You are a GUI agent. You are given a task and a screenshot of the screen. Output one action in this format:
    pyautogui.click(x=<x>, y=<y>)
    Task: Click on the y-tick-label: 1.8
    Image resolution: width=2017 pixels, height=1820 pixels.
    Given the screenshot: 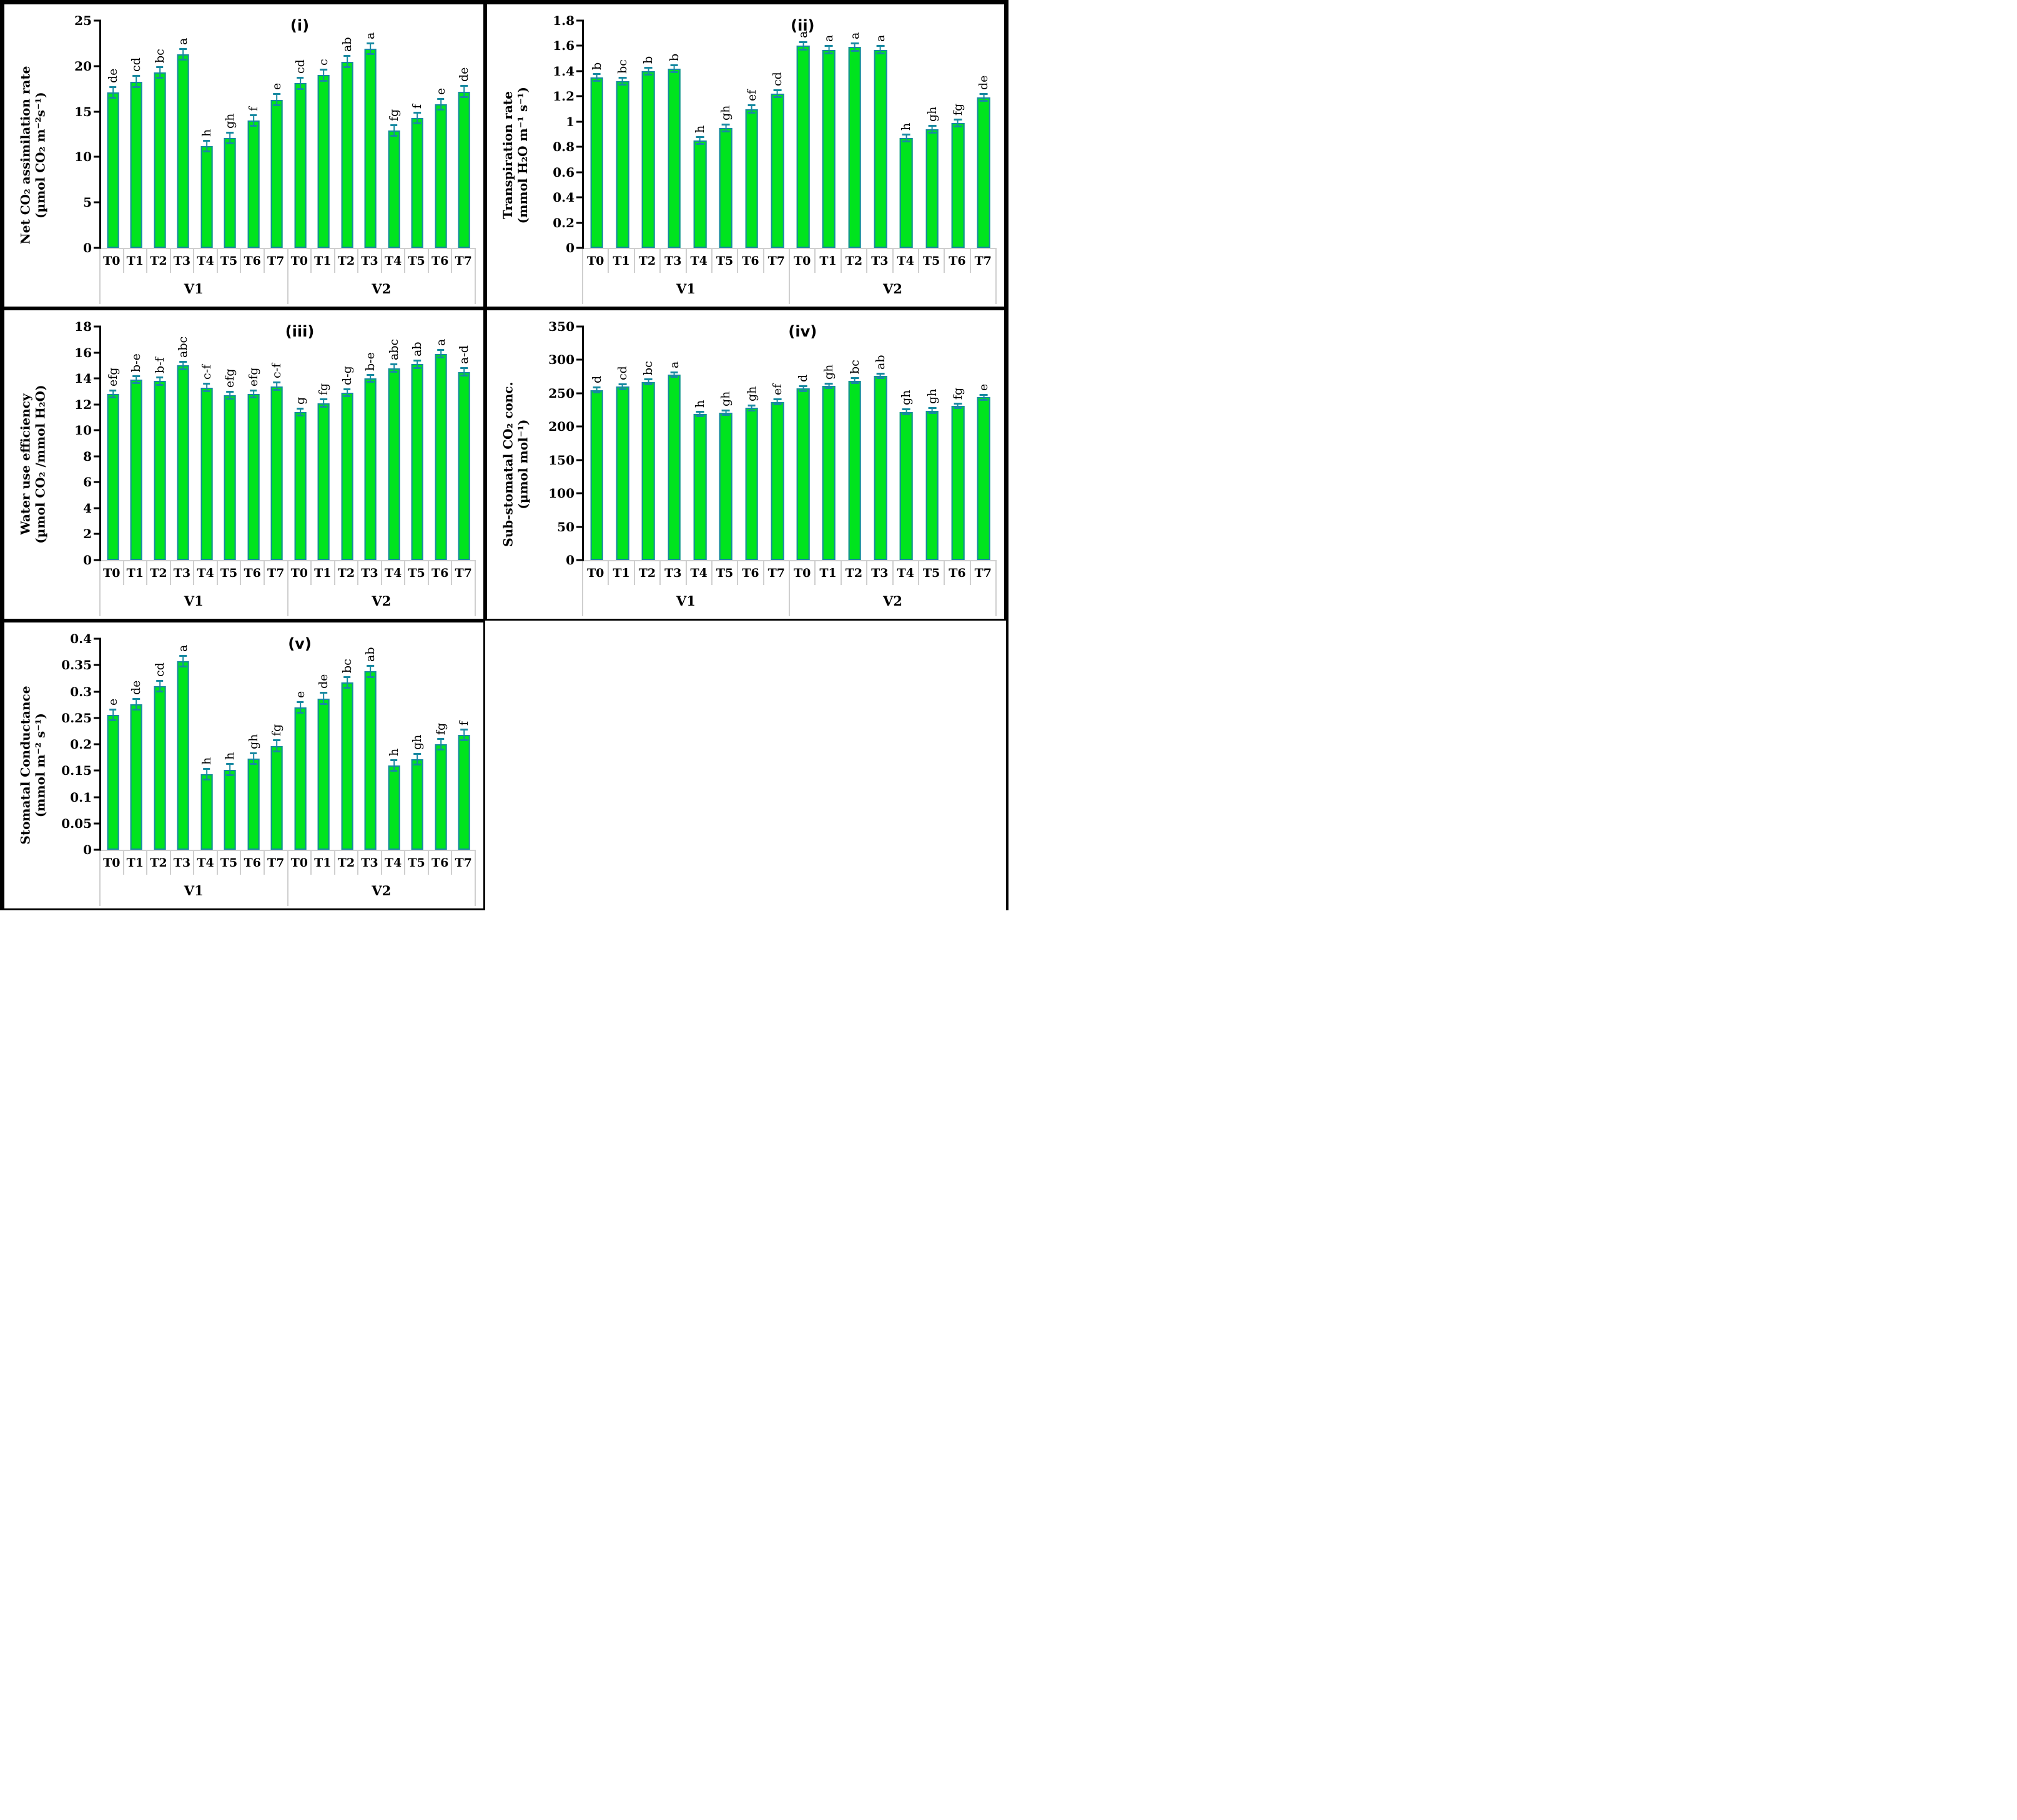 What is the action you would take?
    pyautogui.click(x=564, y=21)
    